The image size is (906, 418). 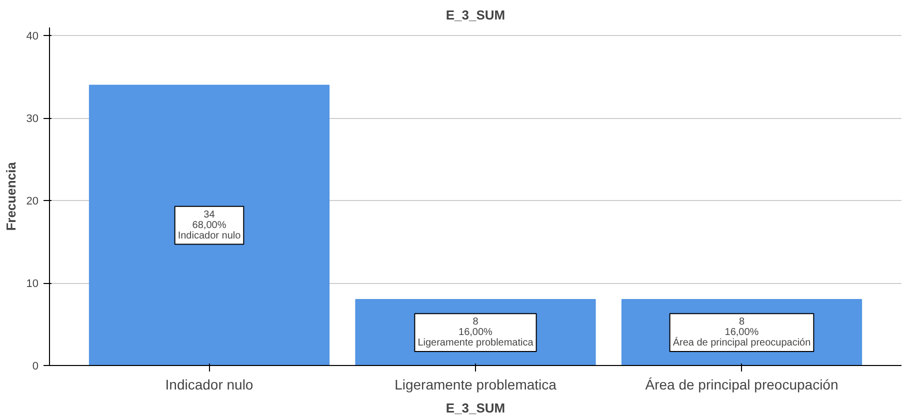 I want to click on y-tick-label: 40, so click(x=32, y=36).